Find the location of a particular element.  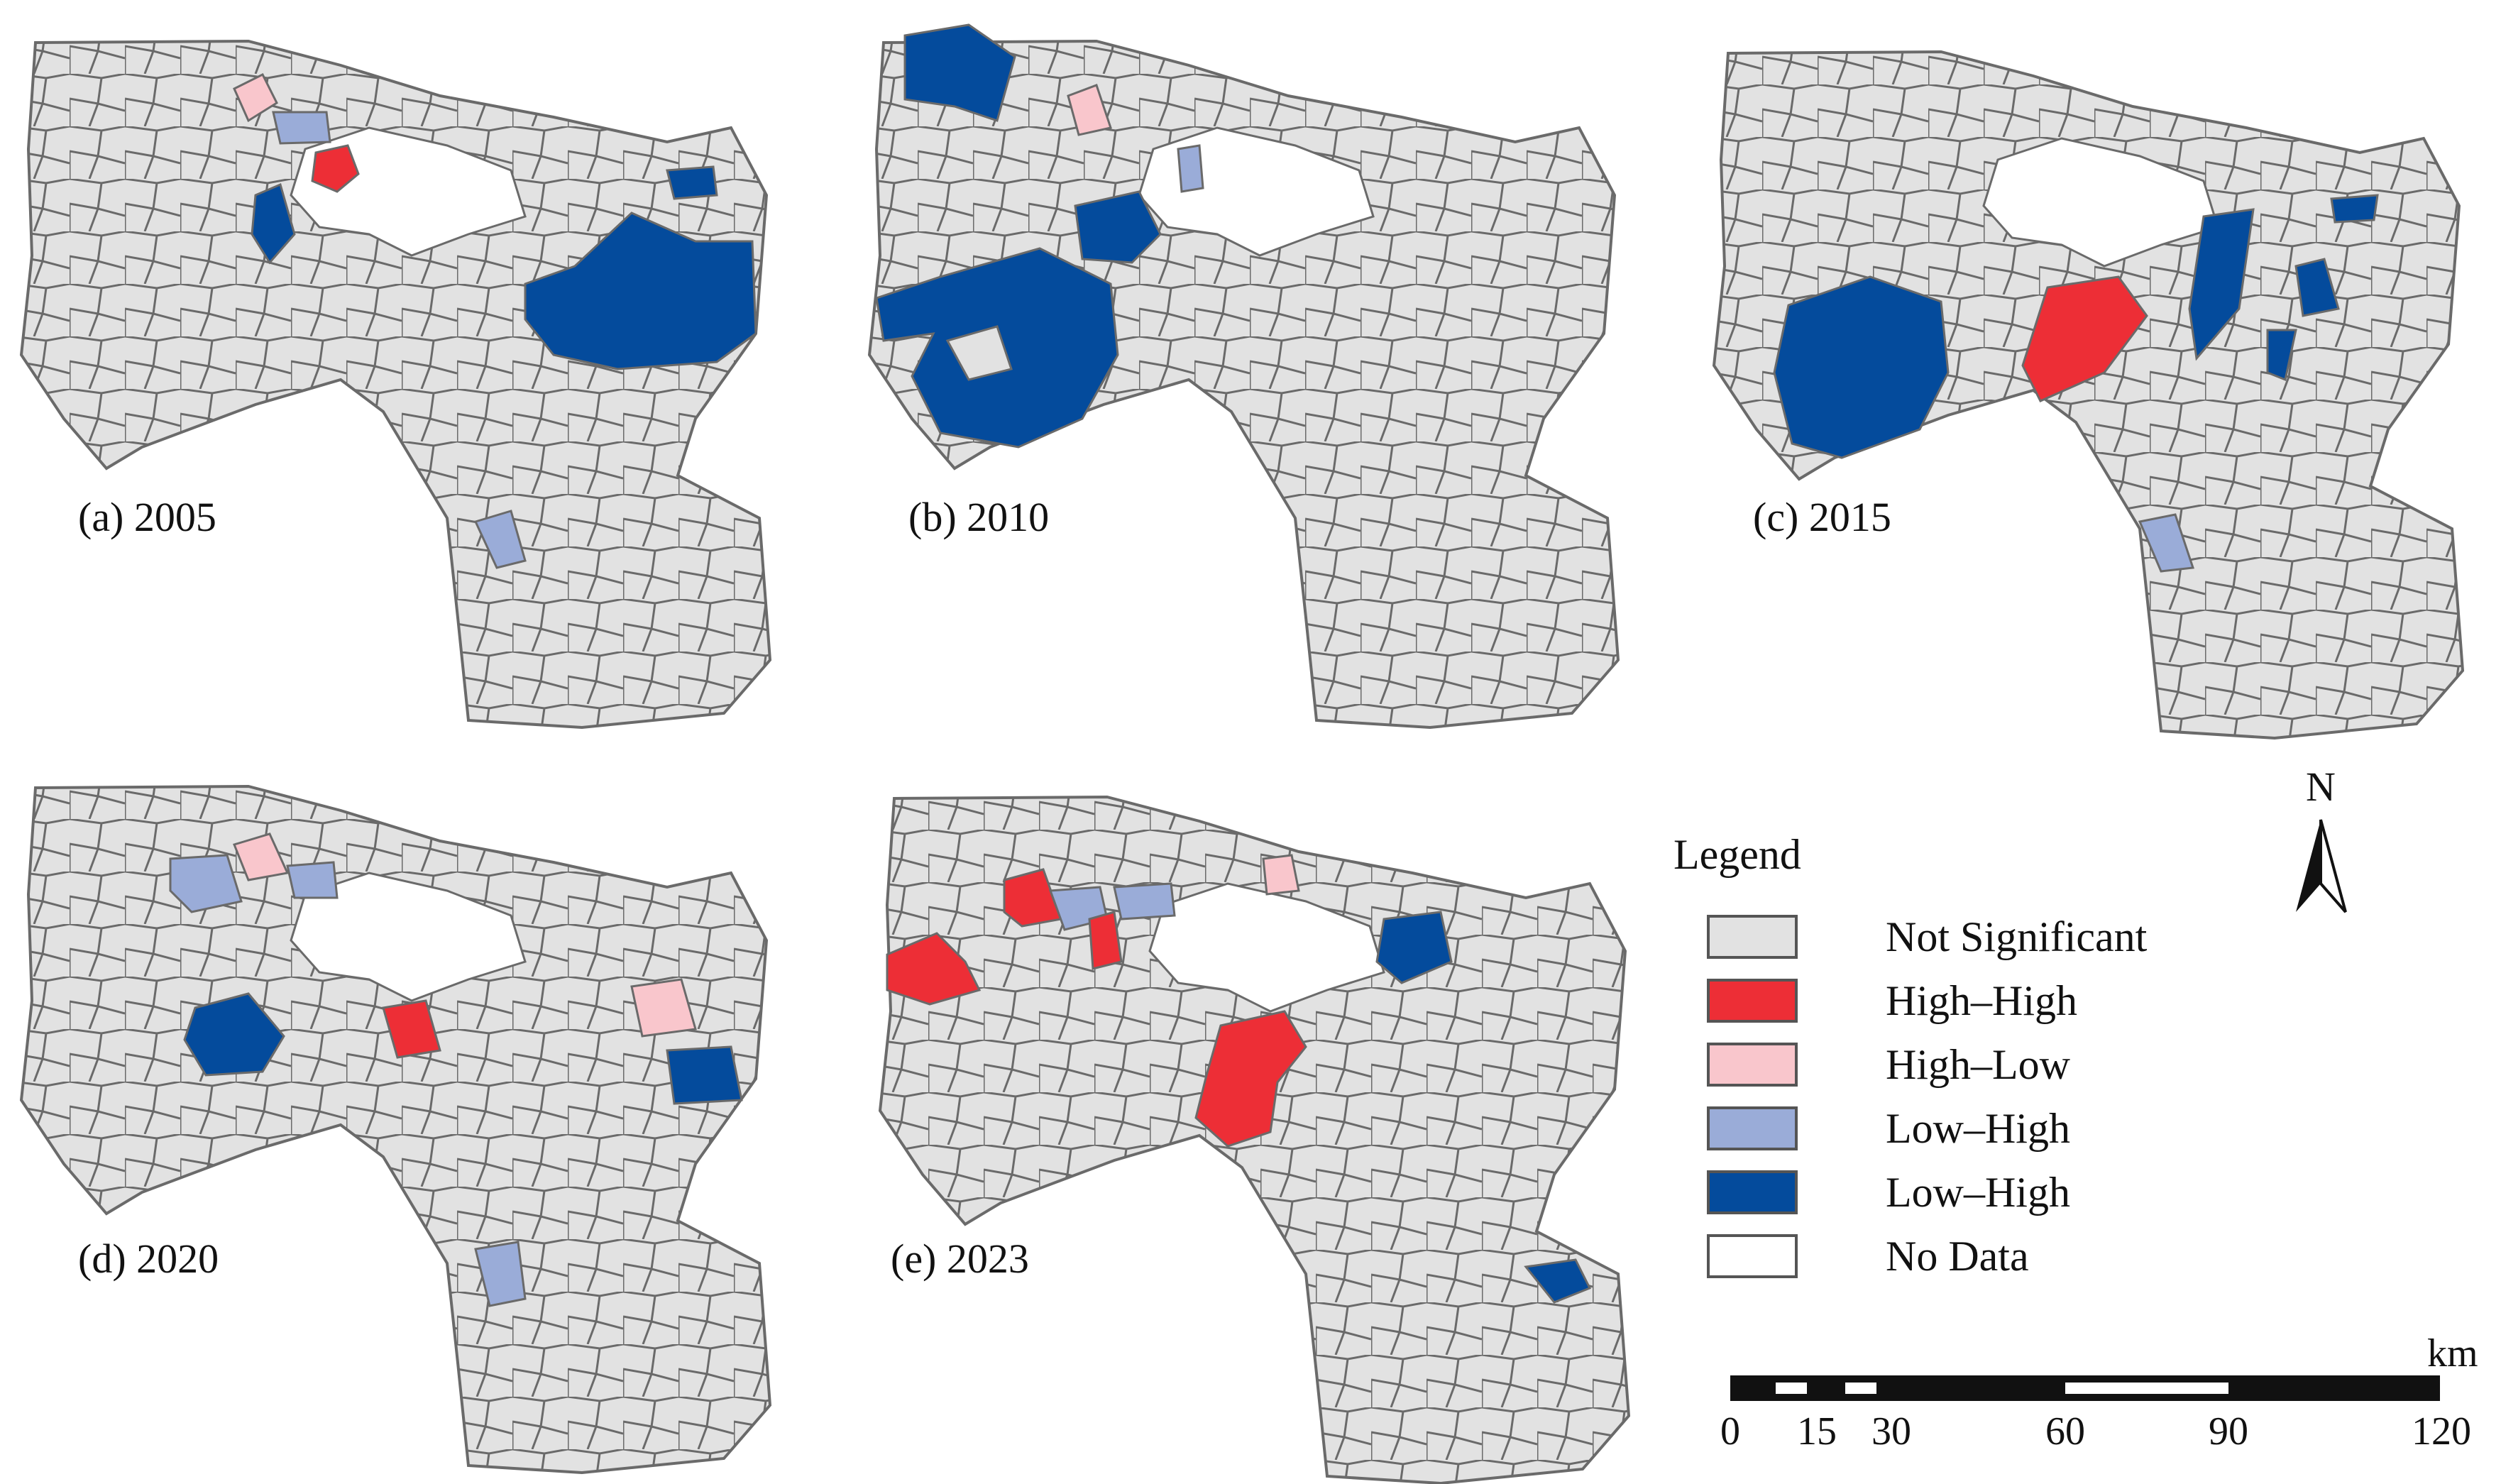

north-letter: N is located at coordinates (2321, 787).